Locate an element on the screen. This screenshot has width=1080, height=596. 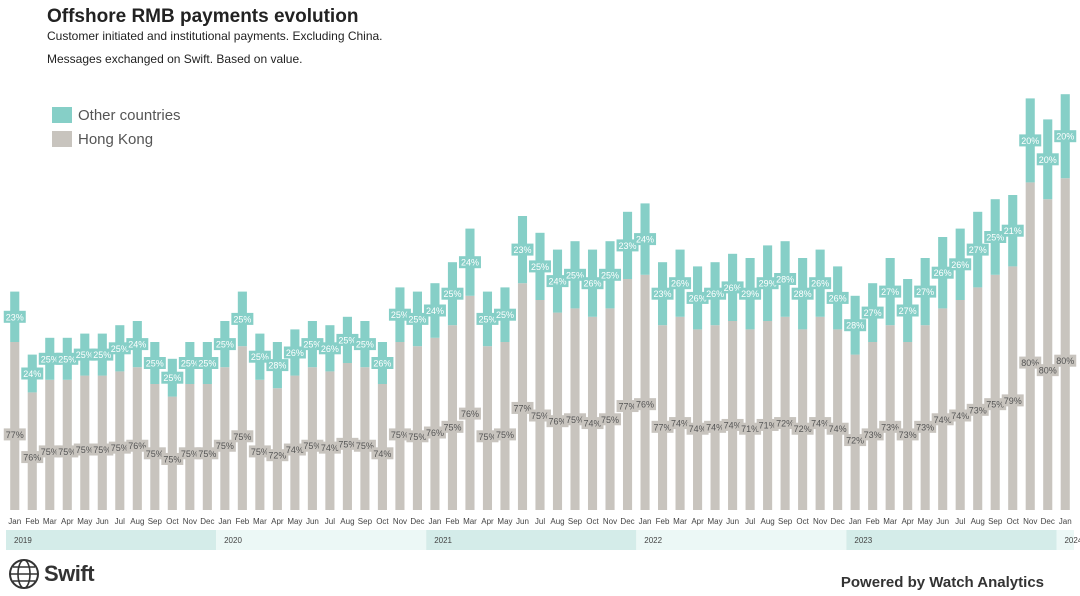
x-tick-label: Jun is located at coordinates (522, 521).